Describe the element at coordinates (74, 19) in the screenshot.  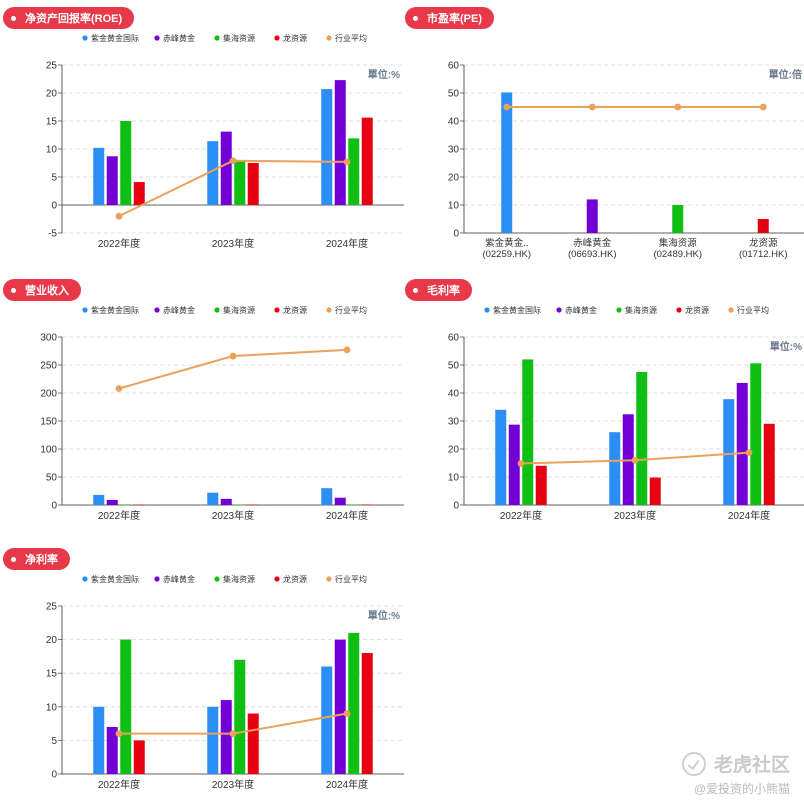
I see `roe-title: 净资产回报率(ROE)` at that location.